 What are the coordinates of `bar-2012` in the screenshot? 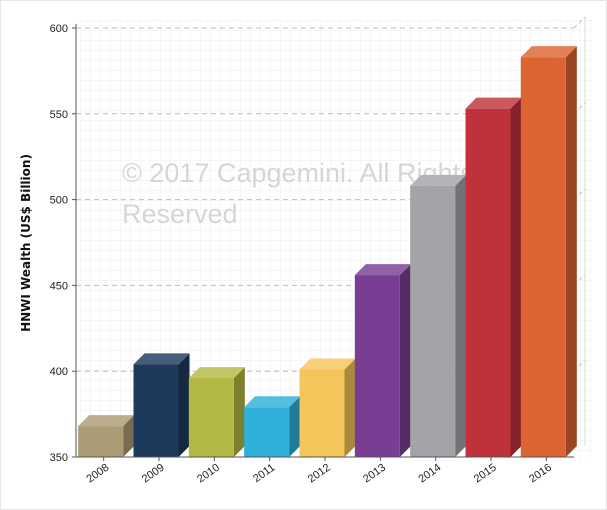 It's located at (327, 407).